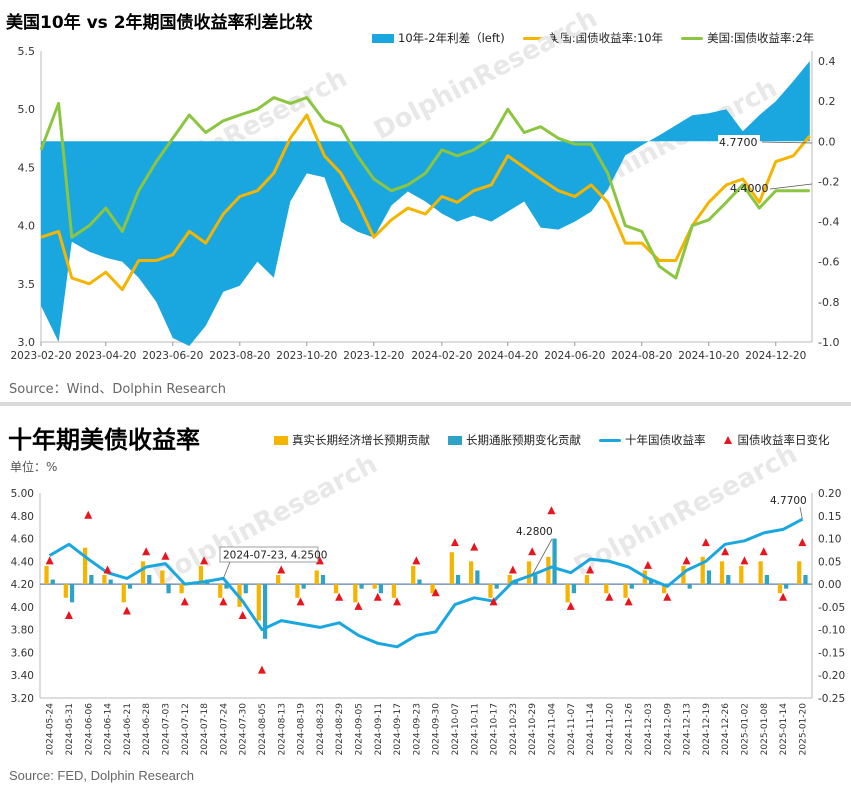  I want to click on right-tick-label: 0.00, so click(829, 585).